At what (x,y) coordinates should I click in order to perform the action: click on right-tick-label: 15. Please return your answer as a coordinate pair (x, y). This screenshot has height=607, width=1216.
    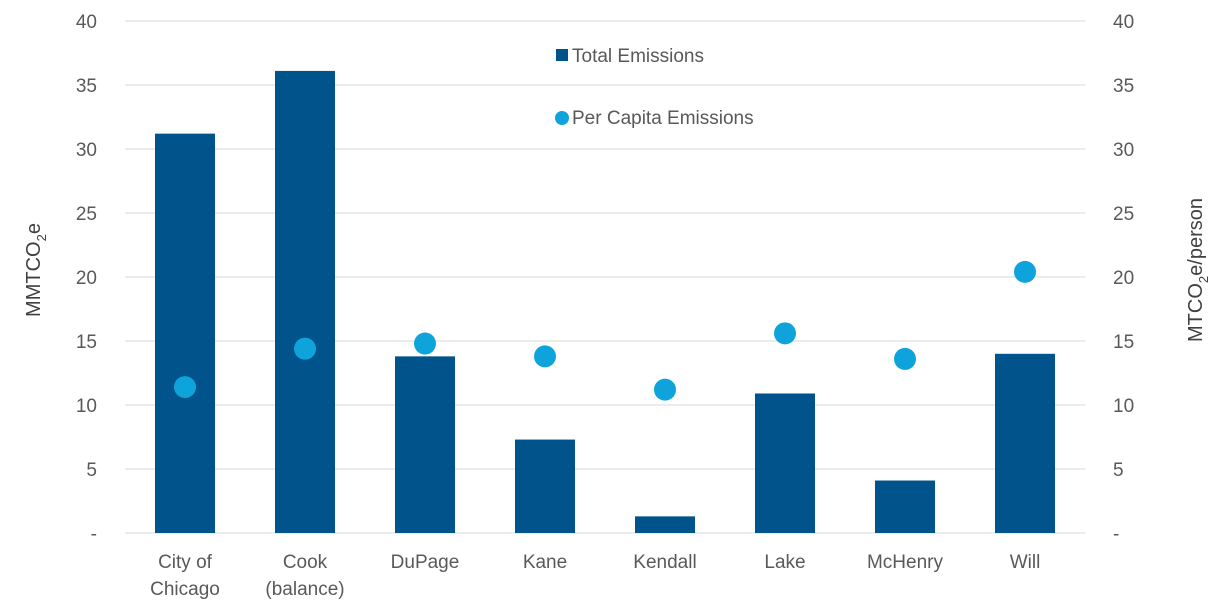
    Looking at the image, I should click on (1123, 342).